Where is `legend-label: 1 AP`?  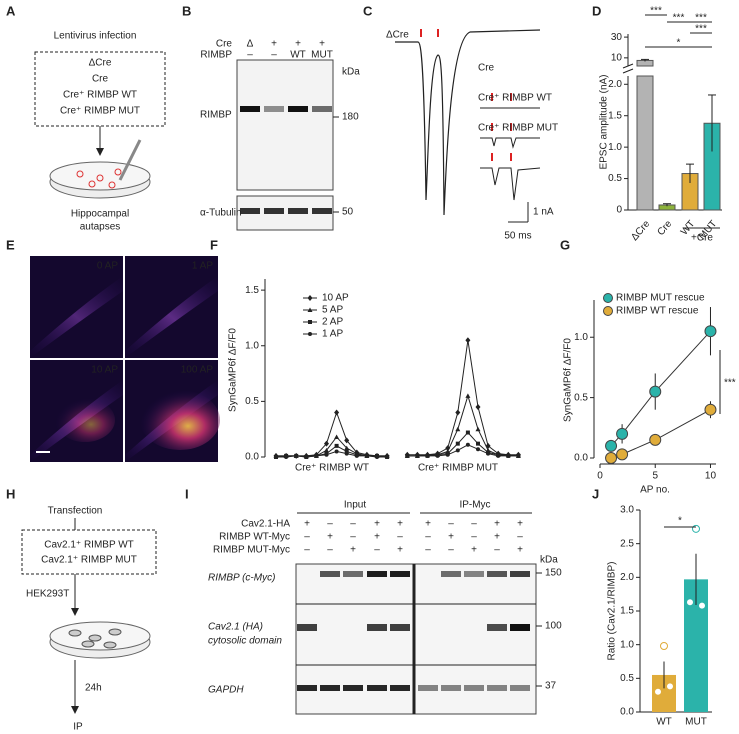
legend-label: 1 AP is located at coordinates (332, 334).